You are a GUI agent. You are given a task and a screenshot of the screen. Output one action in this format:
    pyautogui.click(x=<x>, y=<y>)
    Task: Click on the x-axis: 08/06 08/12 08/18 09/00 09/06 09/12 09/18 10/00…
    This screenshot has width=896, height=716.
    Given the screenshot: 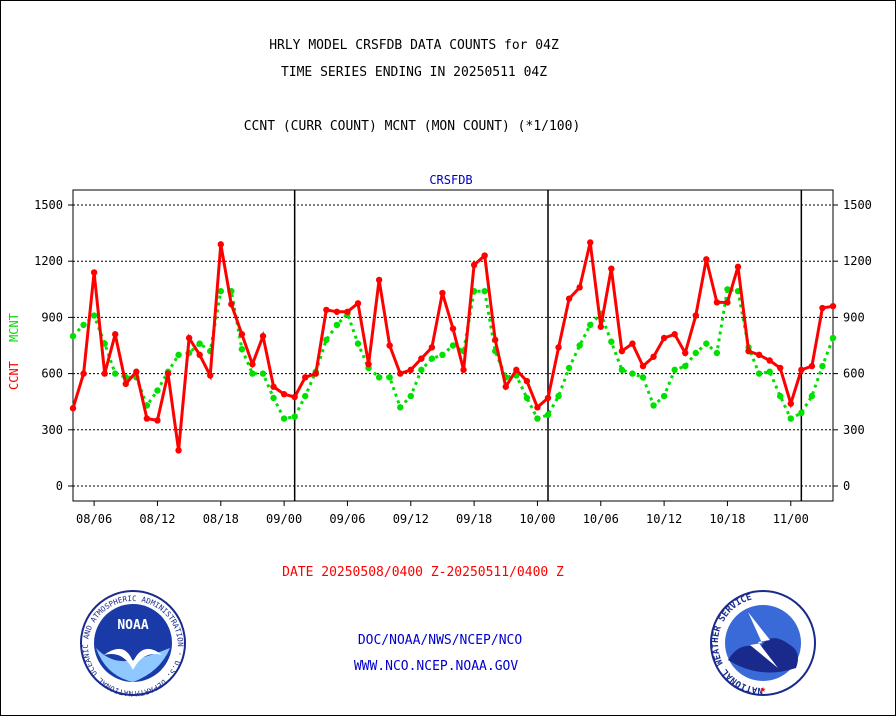 What is the action you would take?
    pyautogui.click(x=442, y=513)
    